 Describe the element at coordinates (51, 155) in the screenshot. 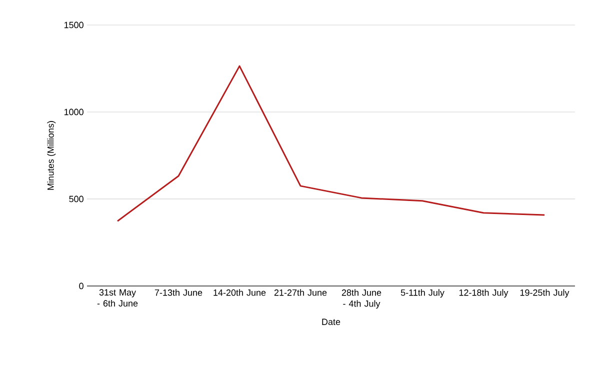

I see `y-axis-title: Minutes (Millions)` at that location.